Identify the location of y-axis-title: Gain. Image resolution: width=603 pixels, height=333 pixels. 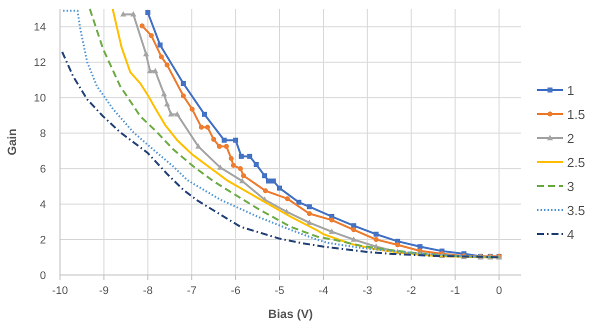
(12, 142).